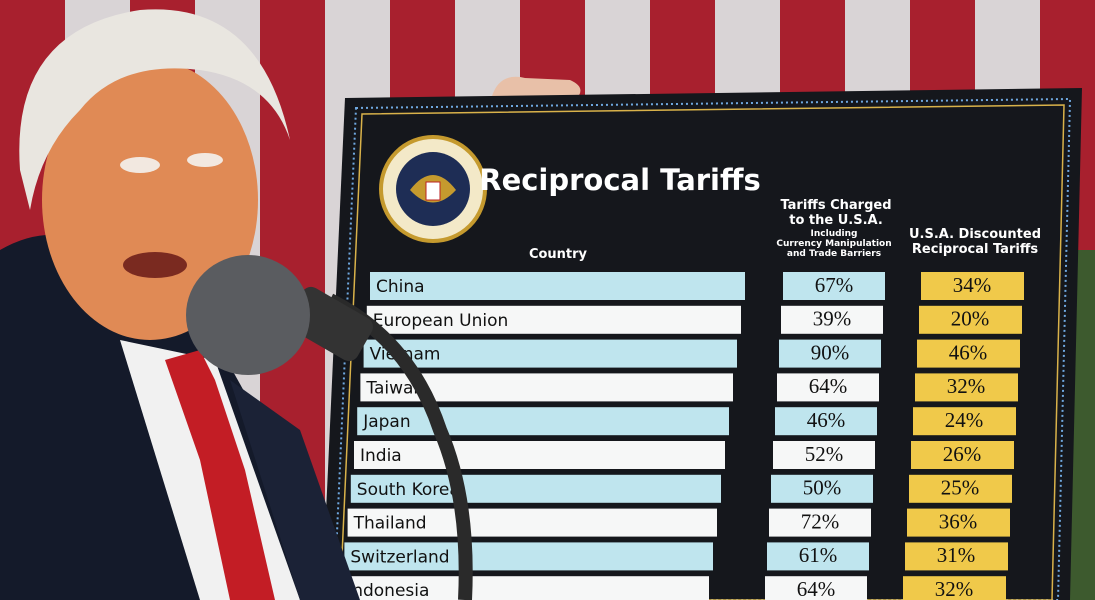 The height and width of the screenshot is (600, 1095). I want to click on country-name: Japan, so click(386, 422).